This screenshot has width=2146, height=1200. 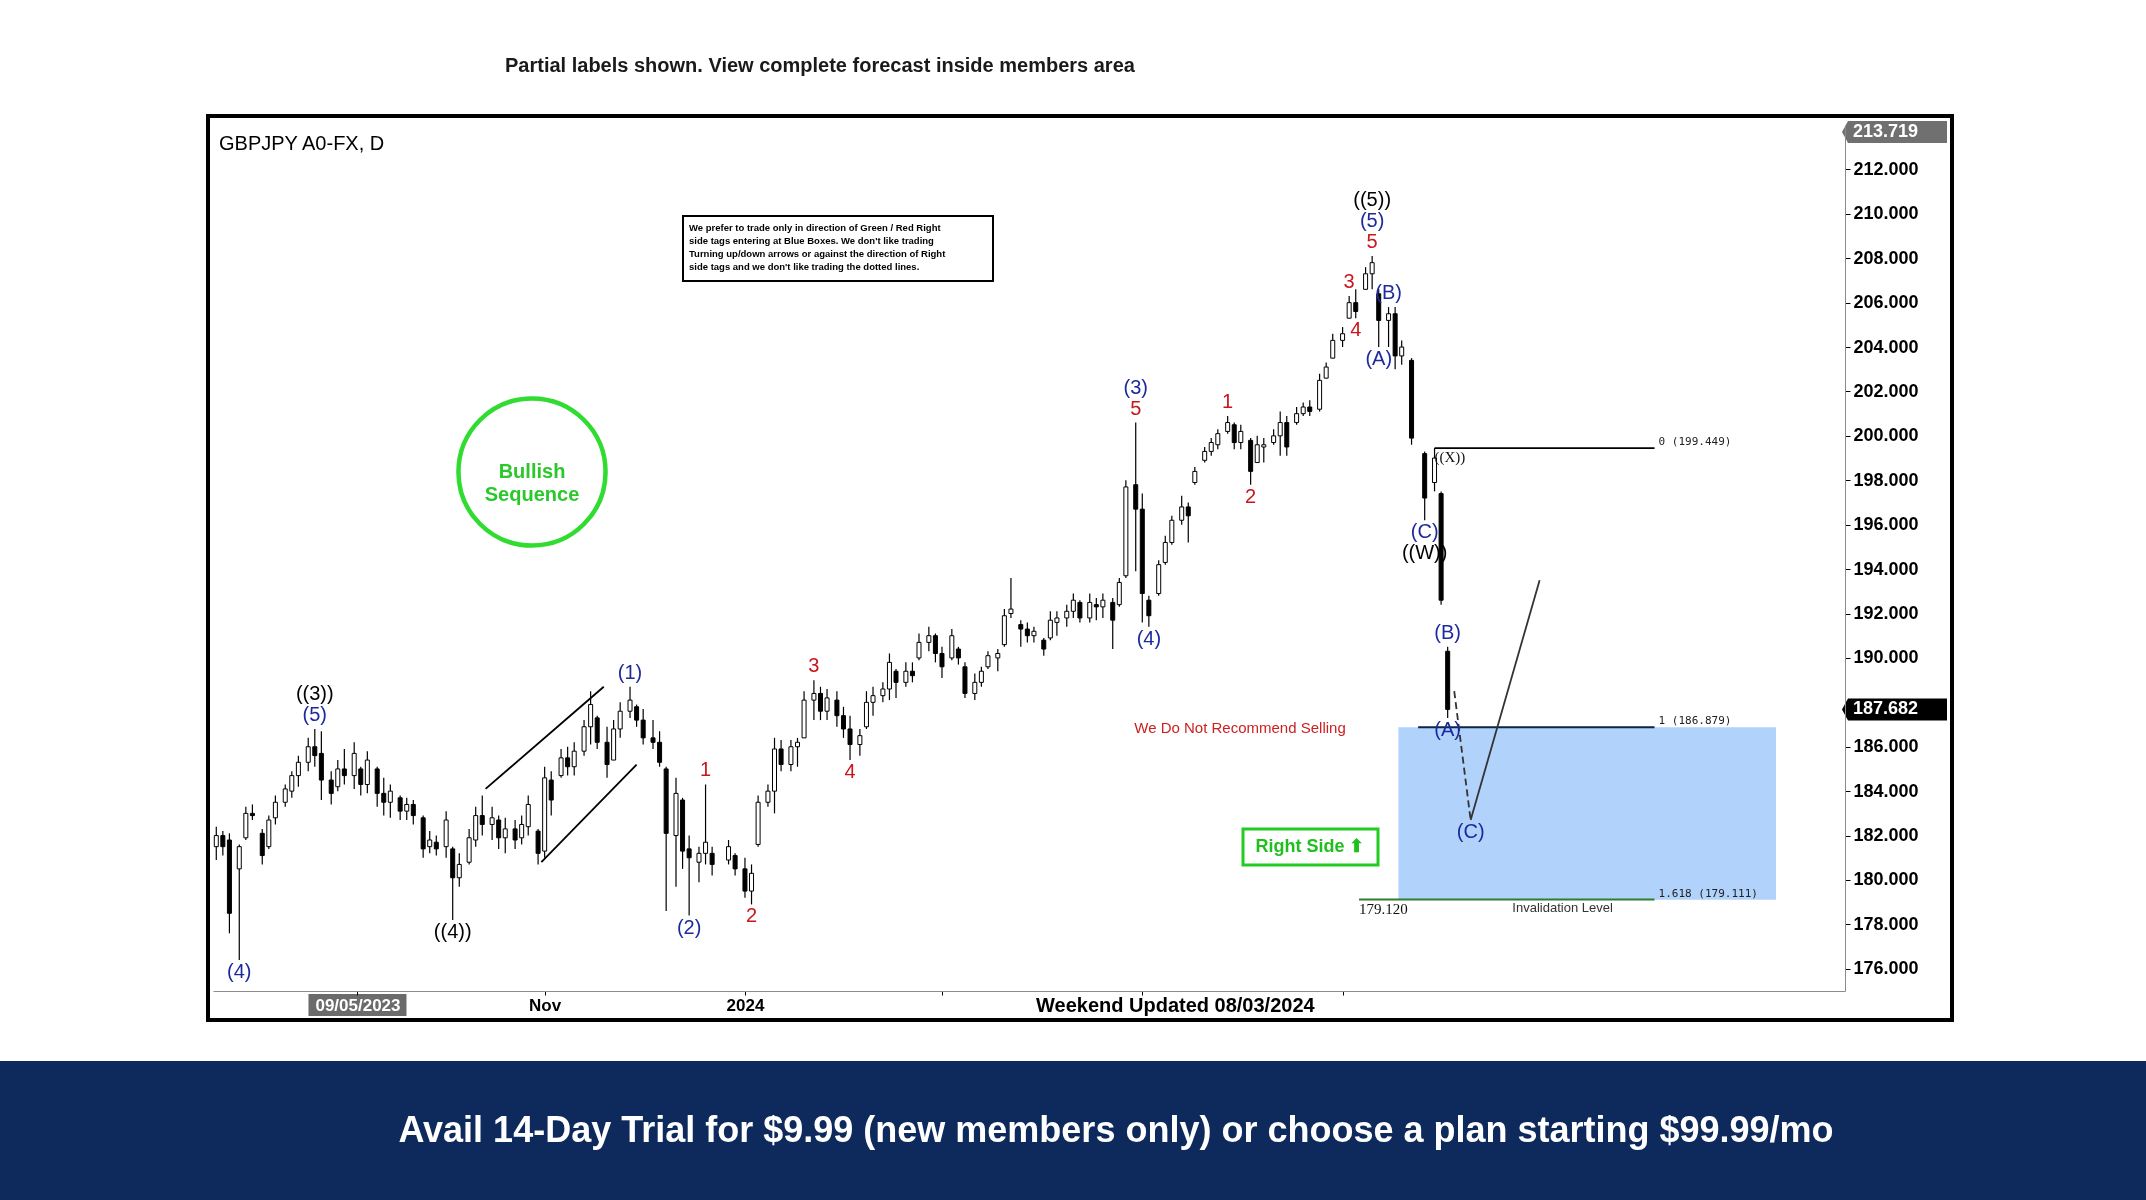 I want to click on annotation: ((X)), so click(x=1450, y=458).